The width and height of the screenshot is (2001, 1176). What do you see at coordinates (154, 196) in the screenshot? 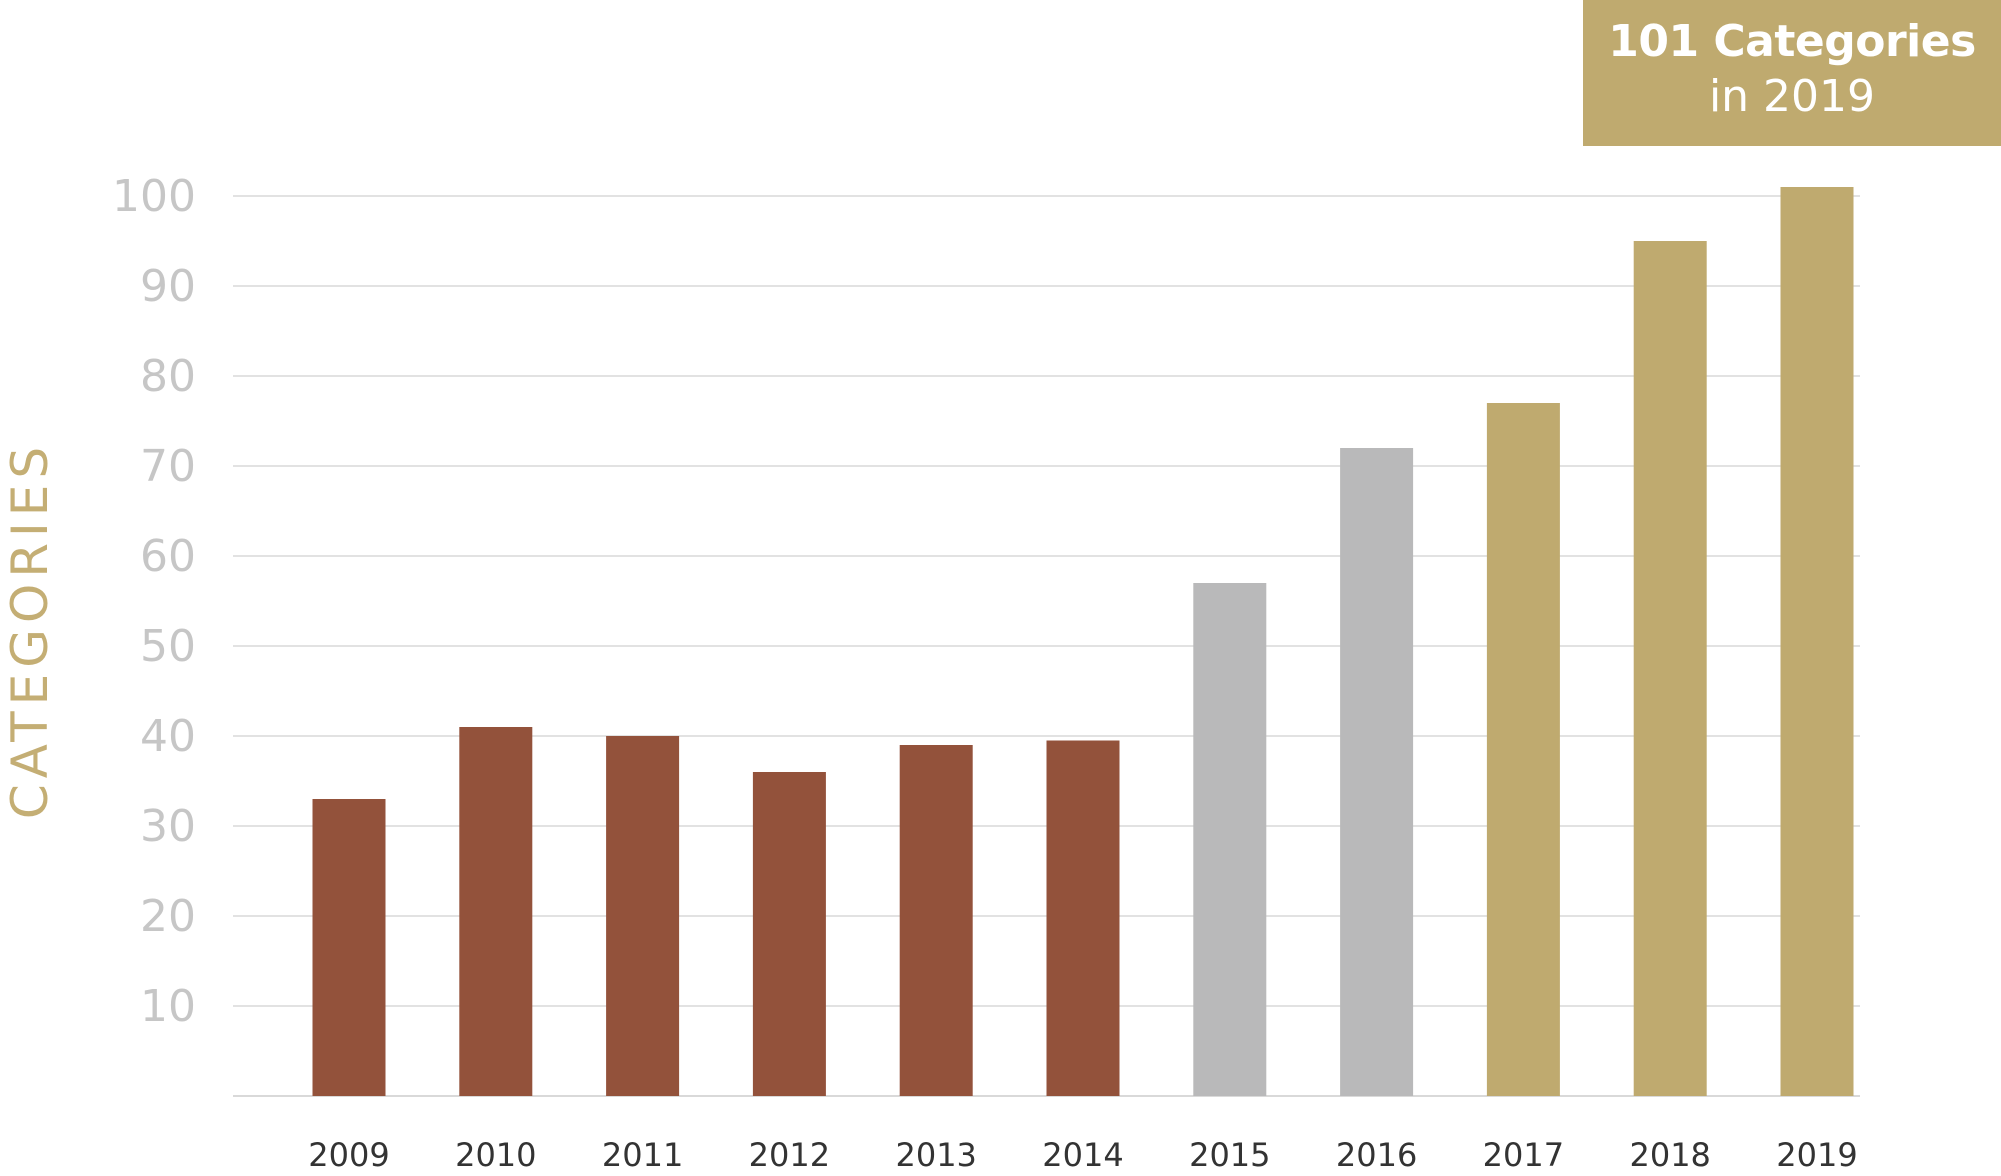
I see `y-tick-label: 100` at bounding box center [154, 196].